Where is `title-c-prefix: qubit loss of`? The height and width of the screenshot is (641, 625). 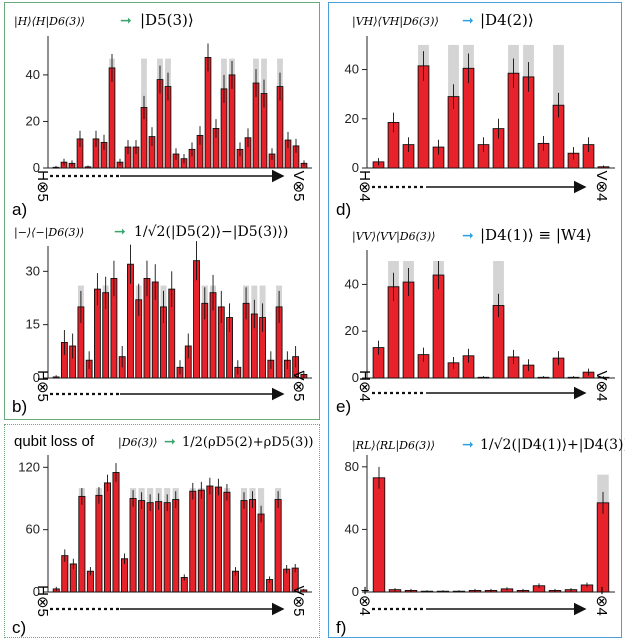 title-c-prefix: qubit loss of is located at coordinates (54, 441).